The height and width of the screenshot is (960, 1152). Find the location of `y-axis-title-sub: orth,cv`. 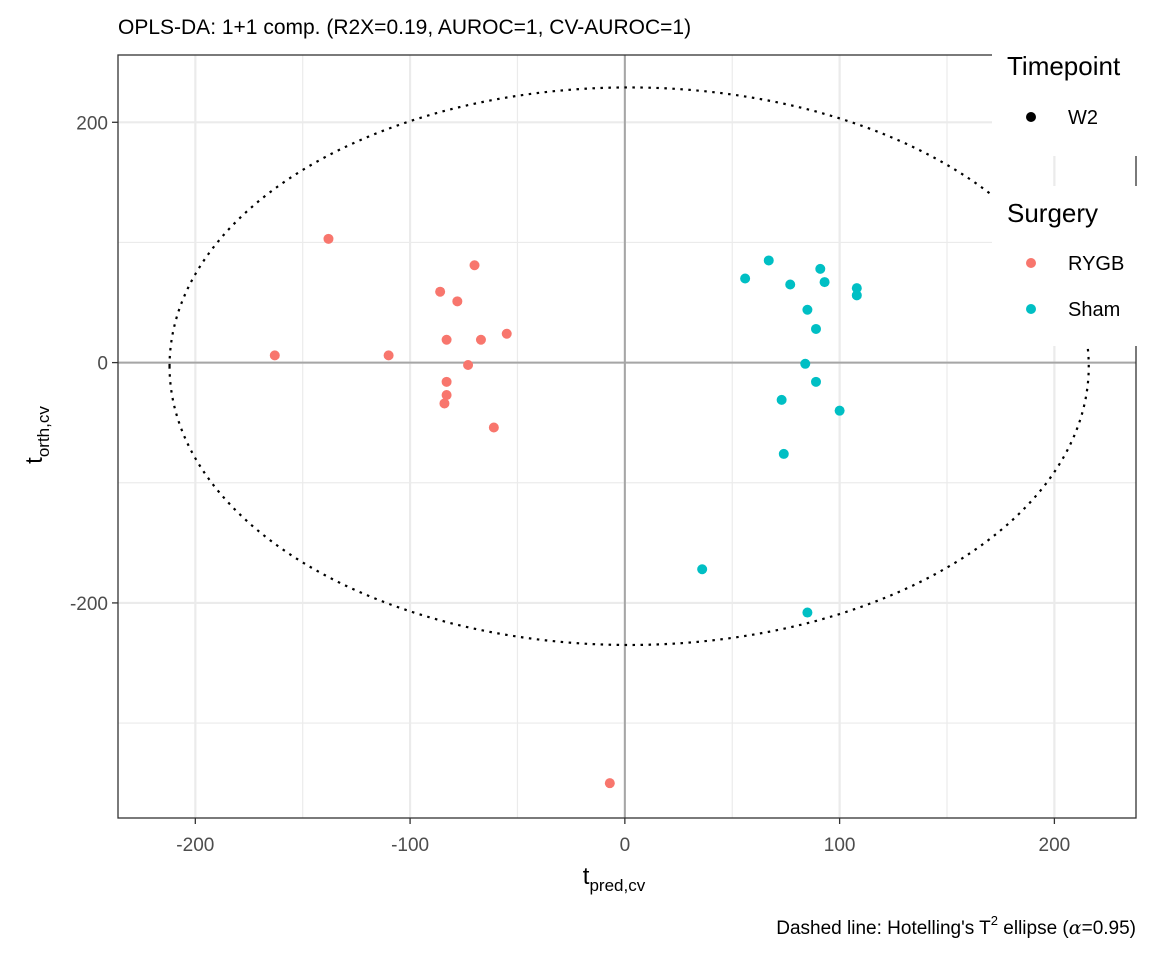

y-axis-title-sub: orth,cv is located at coordinates (43, 432).